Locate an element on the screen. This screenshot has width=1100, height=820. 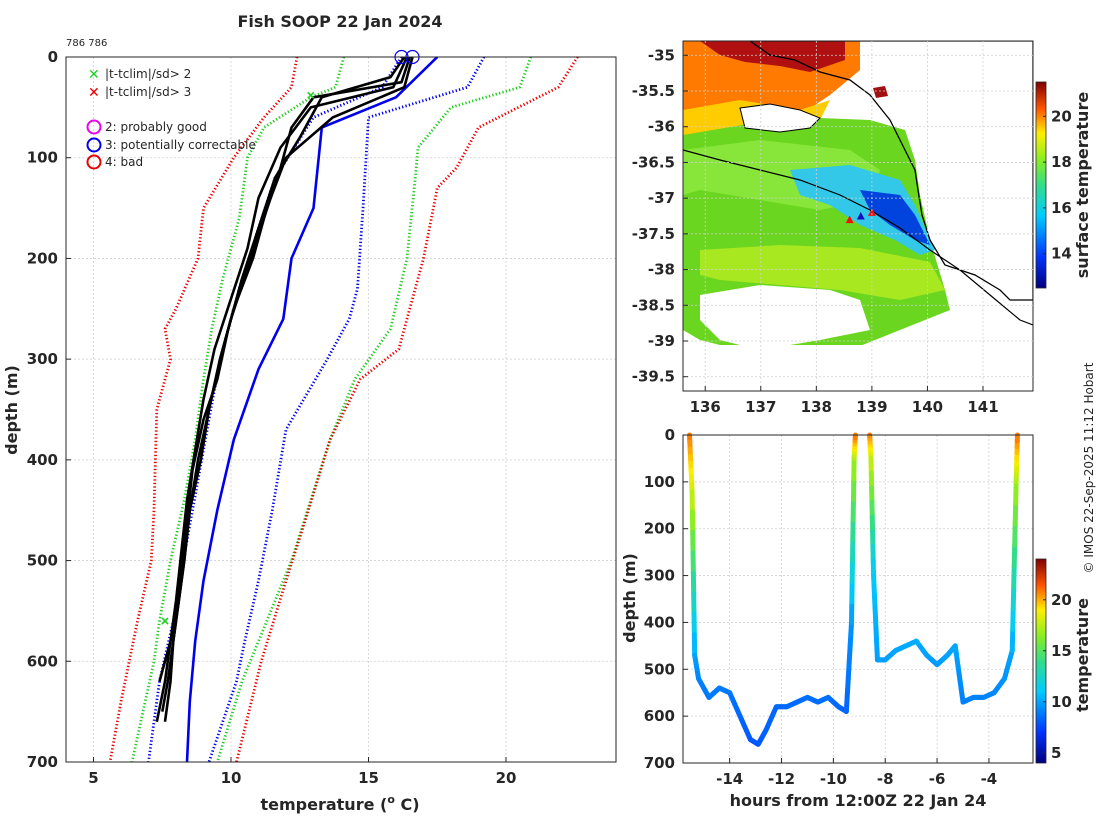
temp-colorbar is located at coordinates (1041, 661).